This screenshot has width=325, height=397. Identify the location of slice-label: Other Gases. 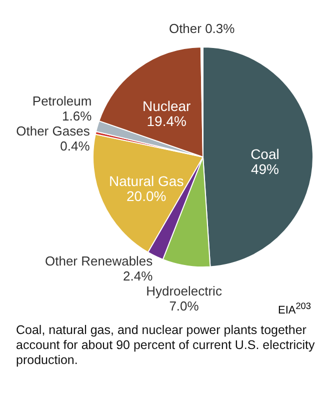
(53, 131).